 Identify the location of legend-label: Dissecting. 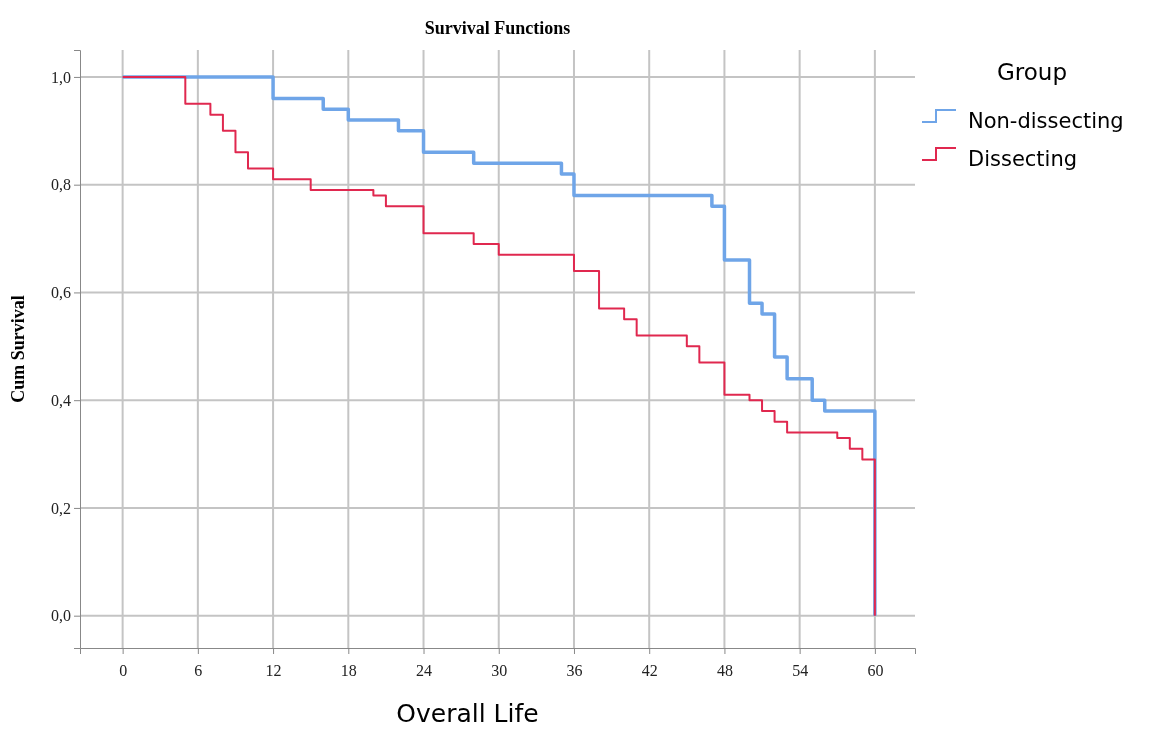
(1023, 159).